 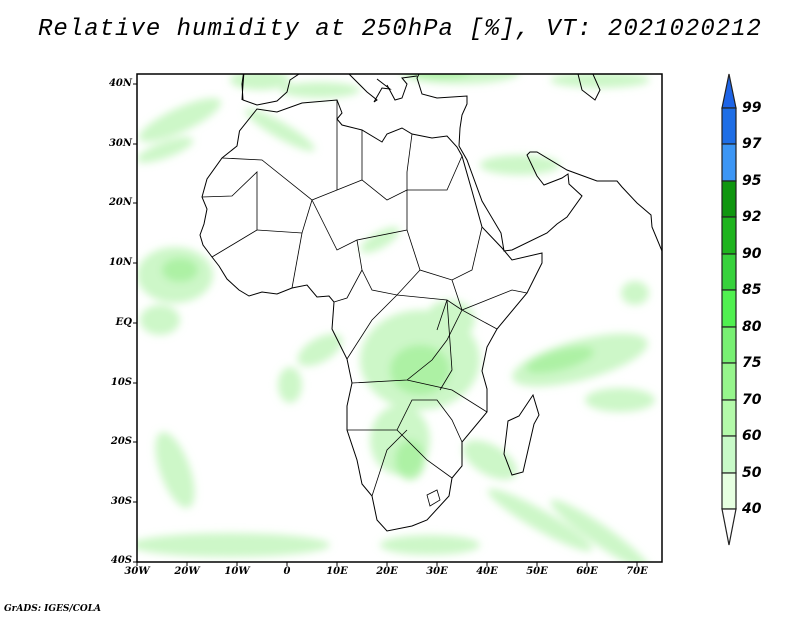 What do you see at coordinates (752, 509) in the screenshot?
I see `colorbar-label: 40` at bounding box center [752, 509].